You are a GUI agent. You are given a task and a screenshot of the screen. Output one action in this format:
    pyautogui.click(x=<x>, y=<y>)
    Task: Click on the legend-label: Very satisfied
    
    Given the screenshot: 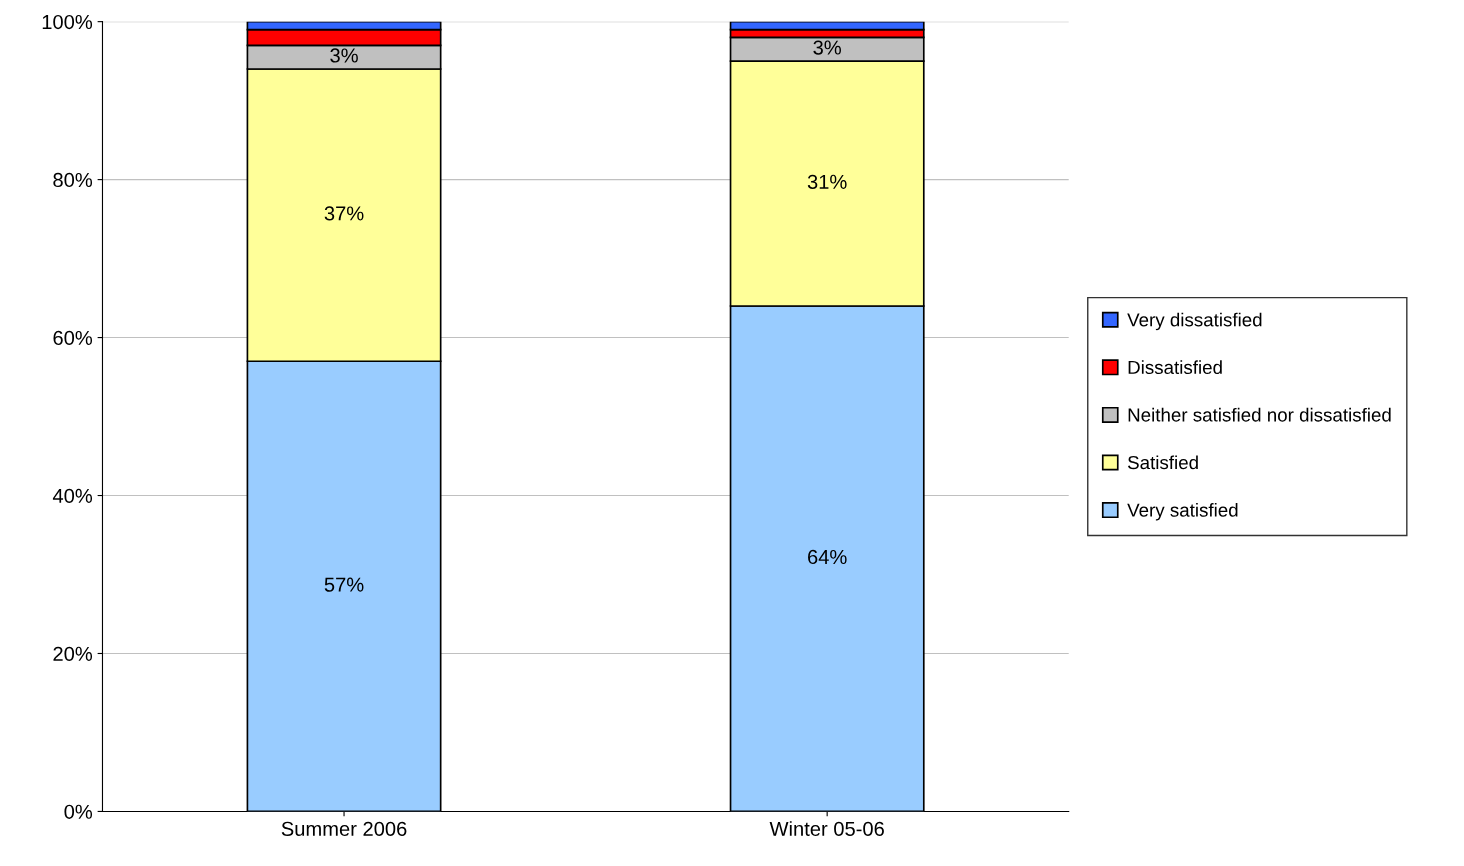 What is the action you would take?
    pyautogui.click(x=1182, y=512)
    